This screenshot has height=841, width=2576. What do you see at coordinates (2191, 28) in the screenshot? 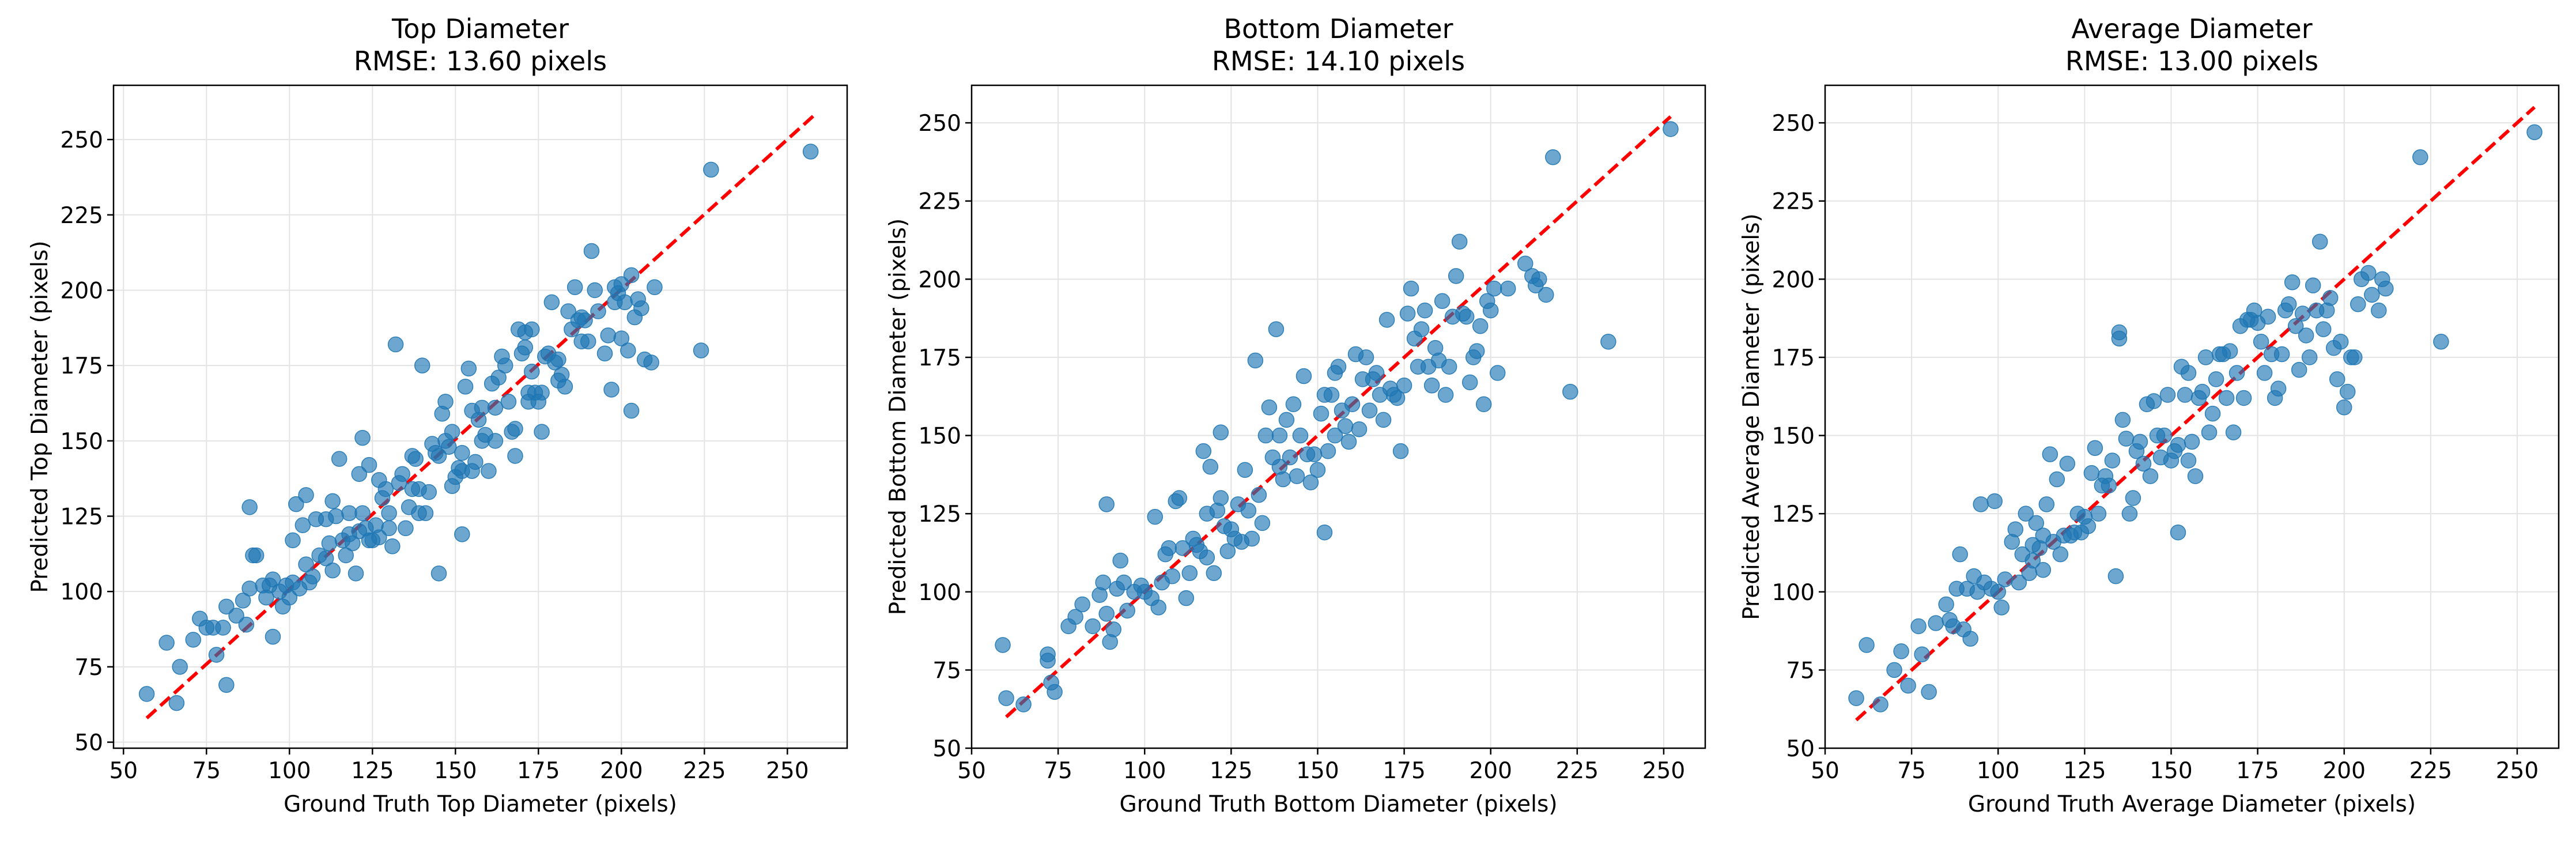
I see `chart-title: Average Diameter` at bounding box center [2191, 28].